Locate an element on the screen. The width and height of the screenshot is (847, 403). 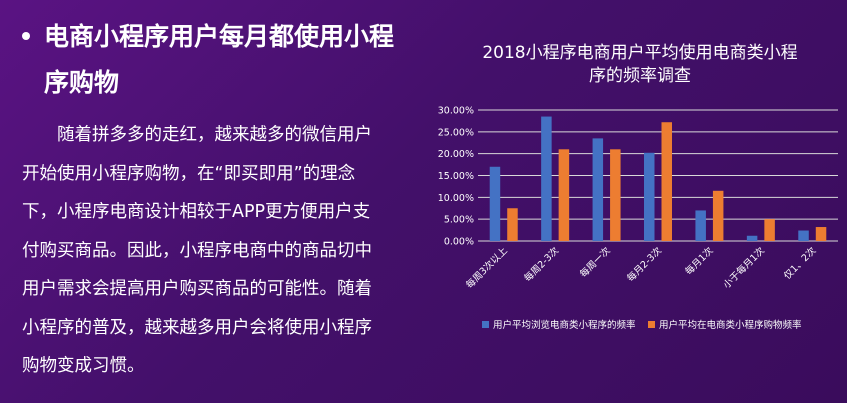
slide-title-line-1: 电商小程序用户每月都使用小程 is located at coordinates (219, 36).